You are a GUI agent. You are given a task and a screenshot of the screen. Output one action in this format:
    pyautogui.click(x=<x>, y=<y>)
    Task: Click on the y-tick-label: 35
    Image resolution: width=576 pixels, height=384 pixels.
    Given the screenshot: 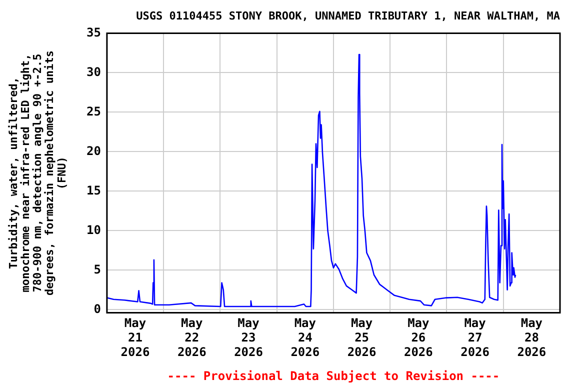 What is the action you would take?
    pyautogui.click(x=93, y=32)
    